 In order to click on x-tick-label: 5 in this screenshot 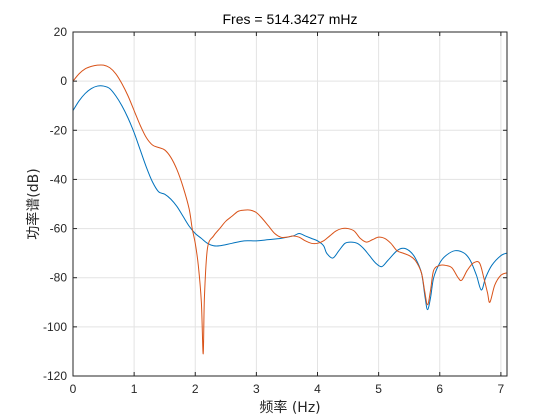, I will do `click(378, 389)`.